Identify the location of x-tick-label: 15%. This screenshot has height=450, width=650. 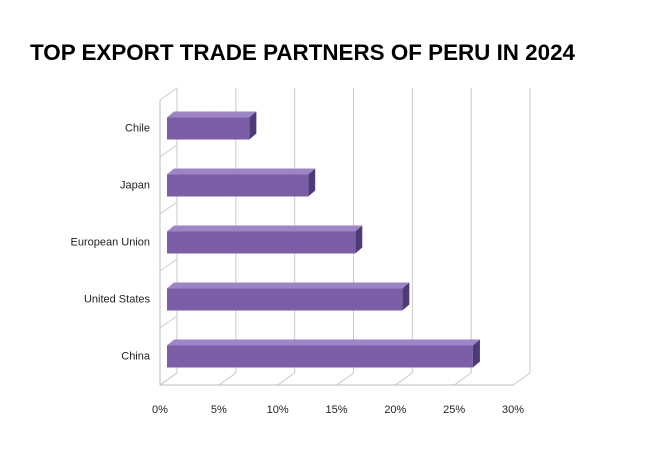
(336, 410).